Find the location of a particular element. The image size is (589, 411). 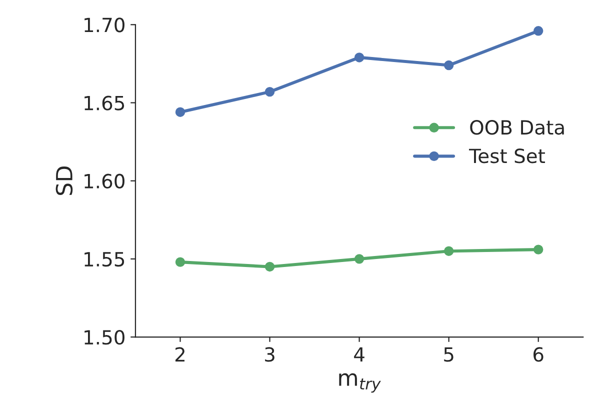

x-tick-label: 2 is located at coordinates (179, 354).